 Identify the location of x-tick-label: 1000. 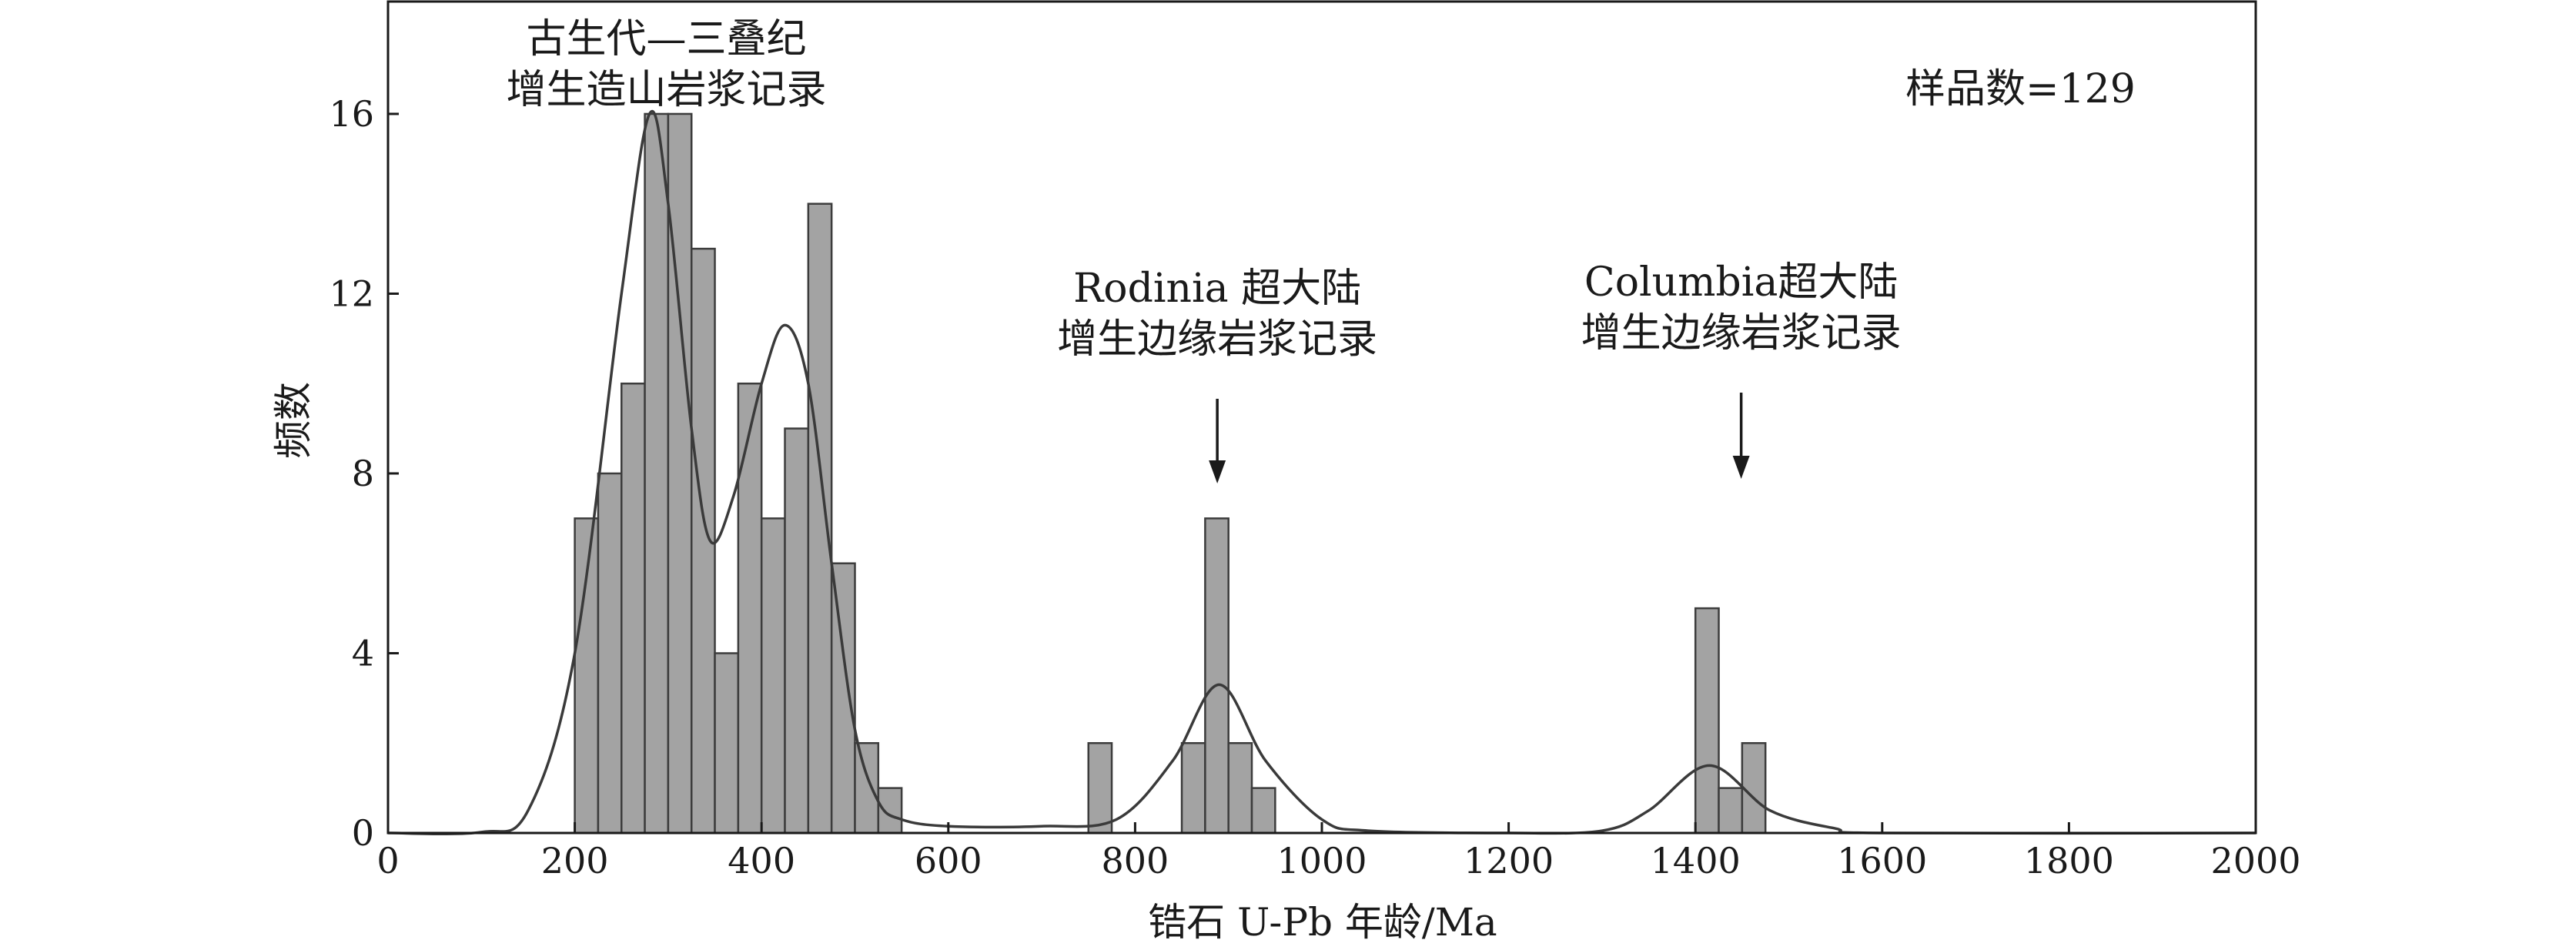
(1322, 860).